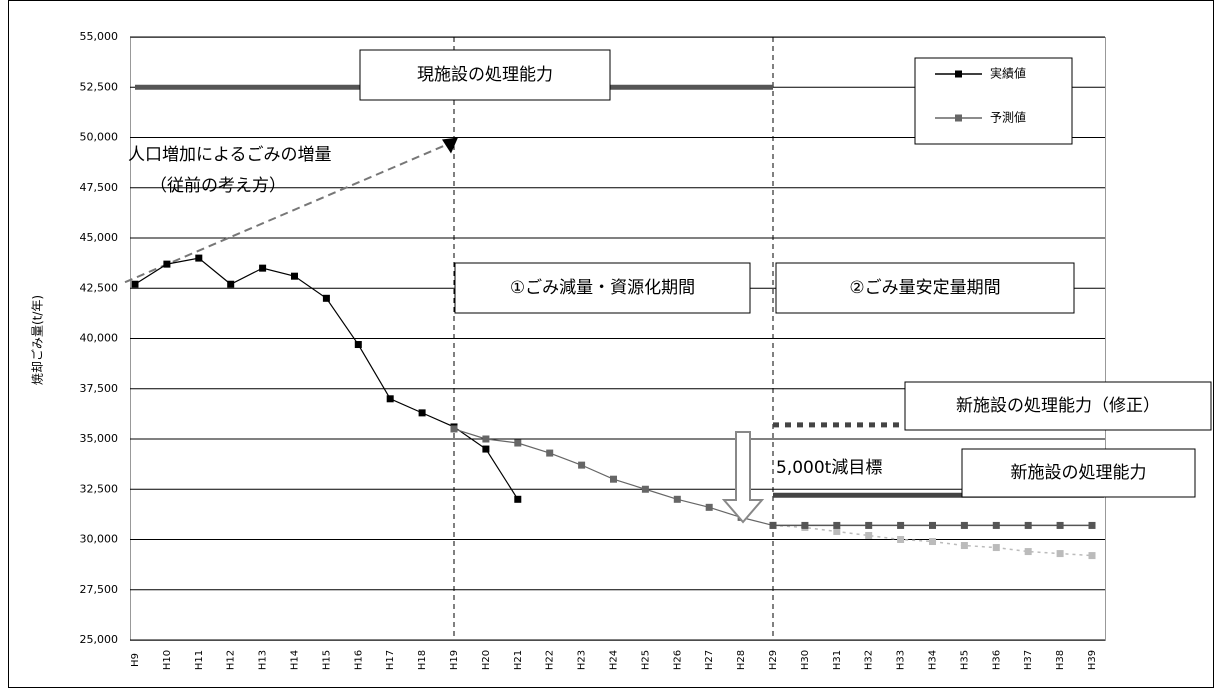 The image size is (1214, 688). I want to click on x-tick-label: H24, so click(614, 660).